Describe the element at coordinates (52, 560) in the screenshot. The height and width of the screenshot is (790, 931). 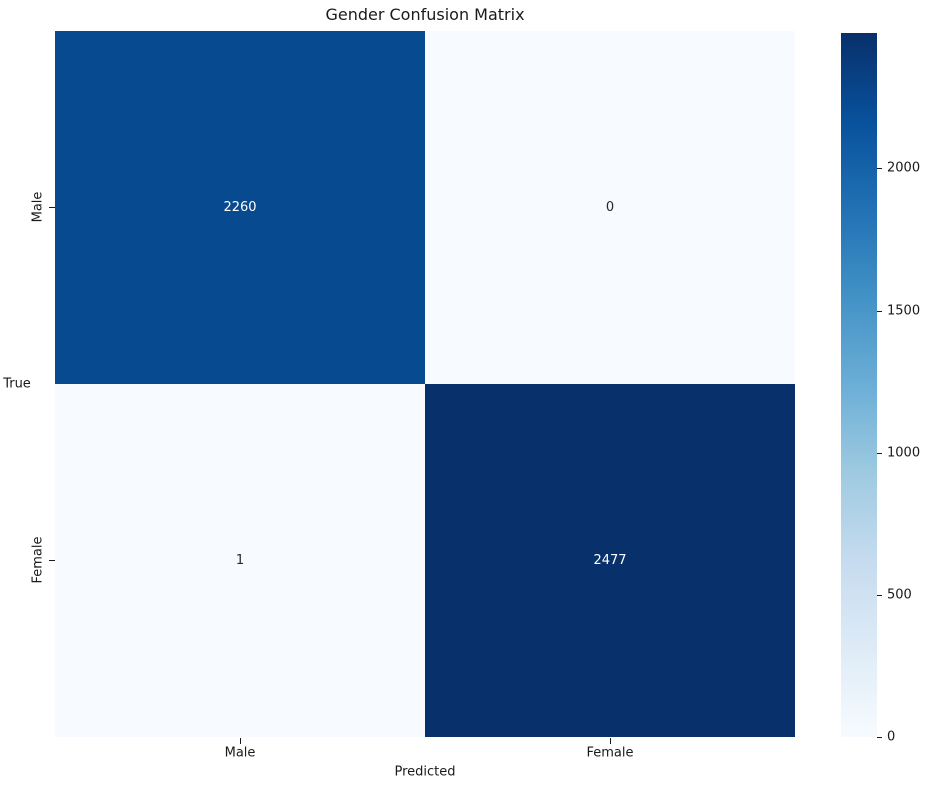
I see `y-tick-mark-female` at that location.